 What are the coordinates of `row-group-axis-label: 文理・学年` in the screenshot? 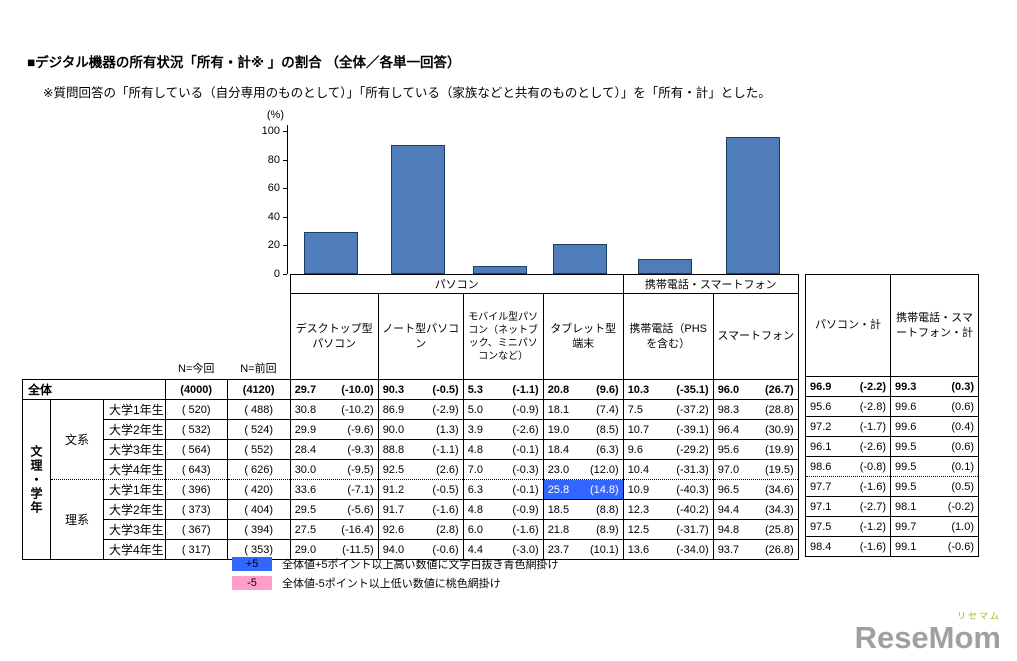 It's located at (36, 479).